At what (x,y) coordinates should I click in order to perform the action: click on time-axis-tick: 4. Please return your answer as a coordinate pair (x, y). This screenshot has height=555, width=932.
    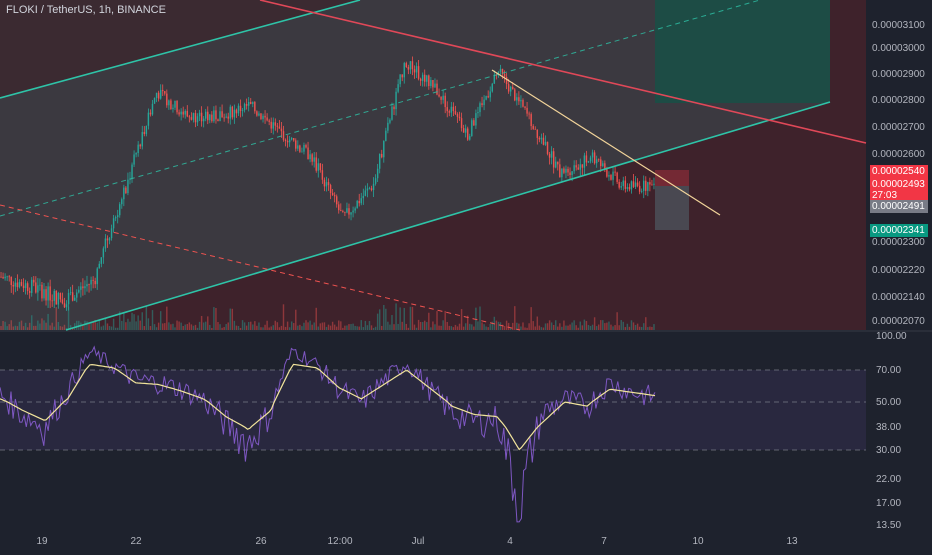
    Looking at the image, I should click on (510, 541).